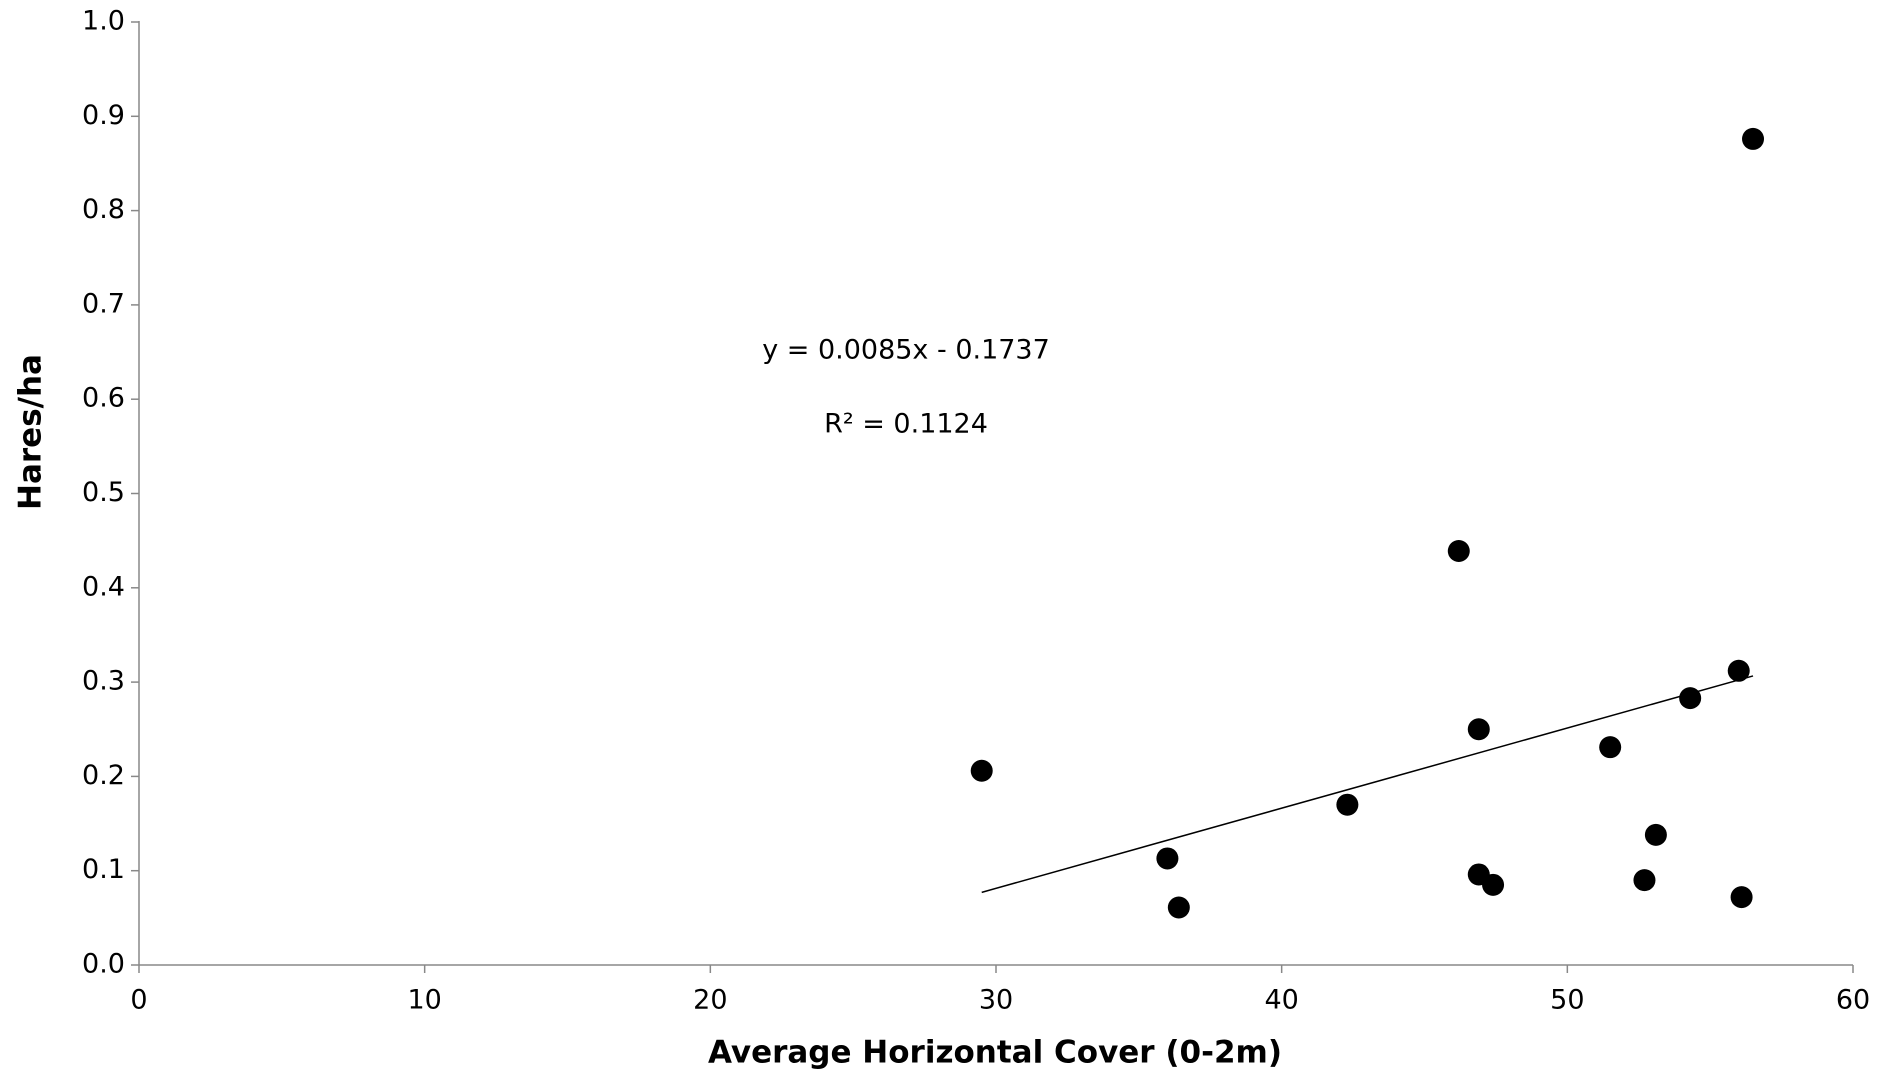 This screenshot has height=1079, width=1877. I want to click on trend-equation: y = 0.0085x - 0.1737, so click(906, 350).